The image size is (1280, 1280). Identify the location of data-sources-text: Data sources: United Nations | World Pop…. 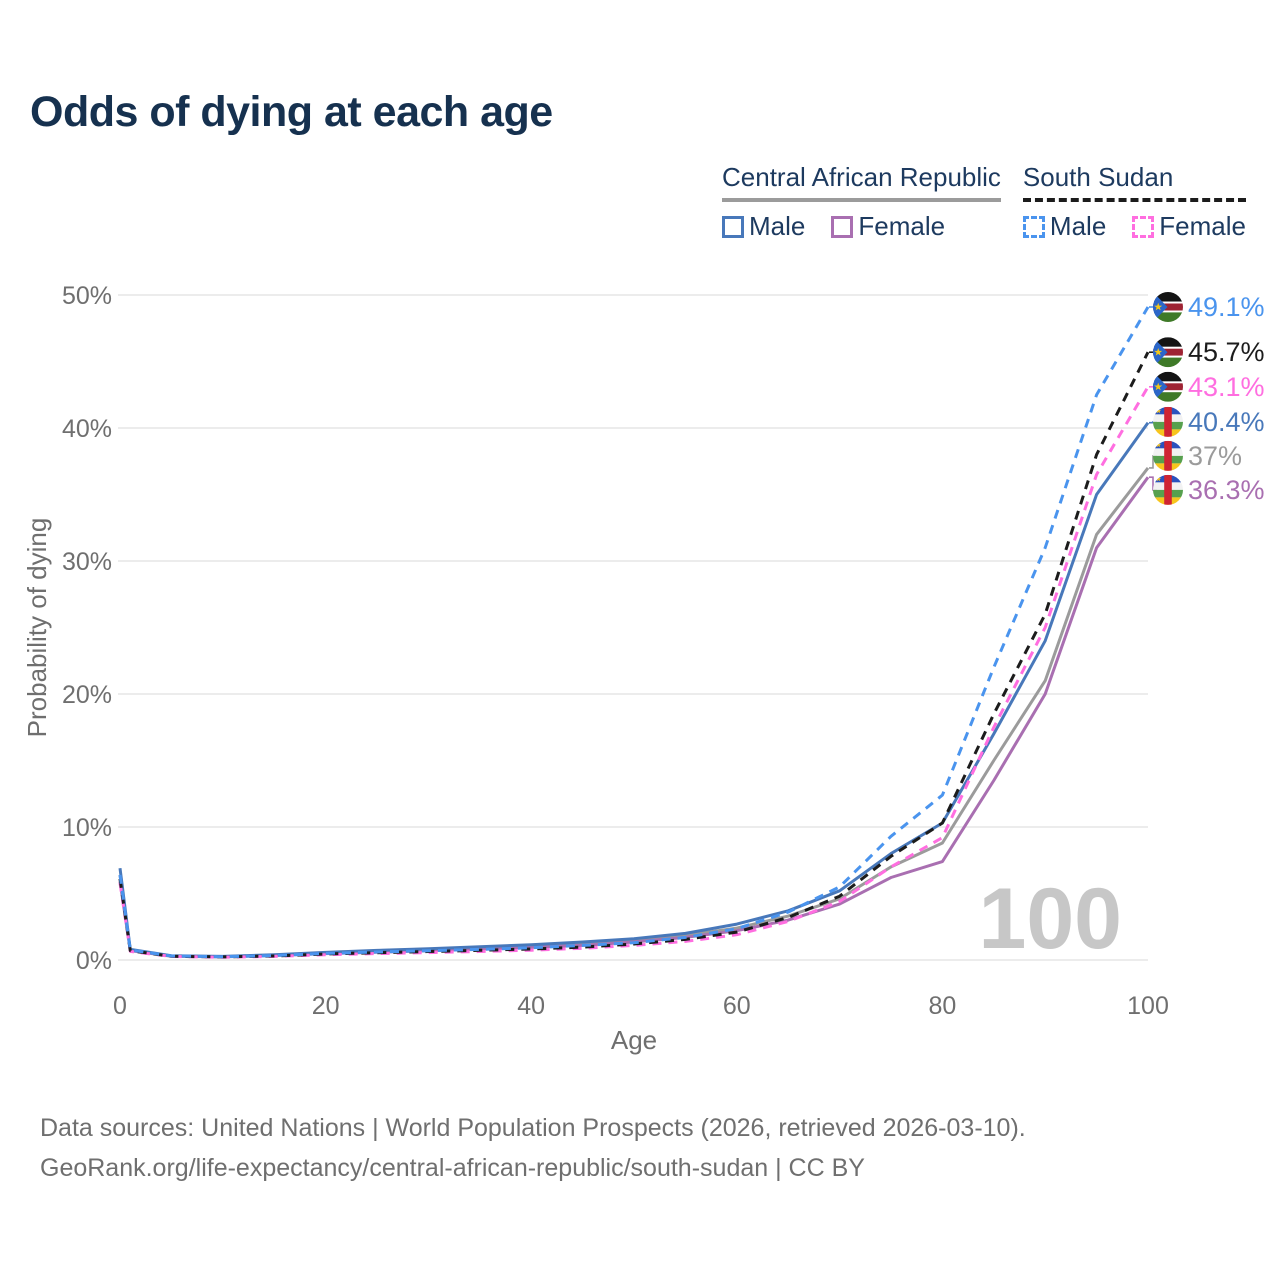
(533, 1128).